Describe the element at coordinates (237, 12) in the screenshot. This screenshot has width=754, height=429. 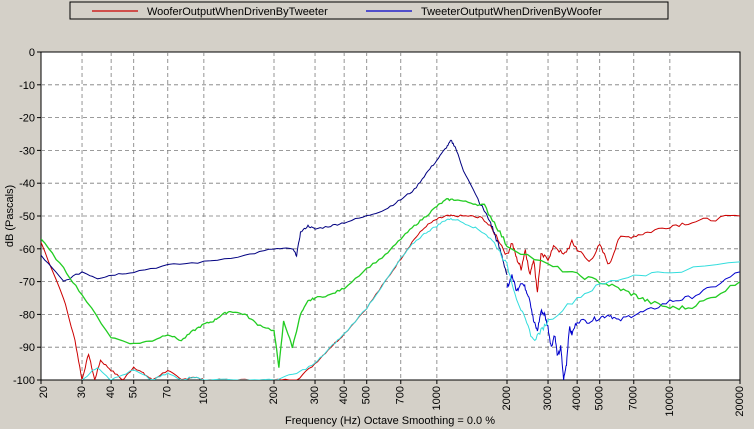
I see `legend-label-woofer: WooferOutputWhenDrivenByTweeter` at that location.